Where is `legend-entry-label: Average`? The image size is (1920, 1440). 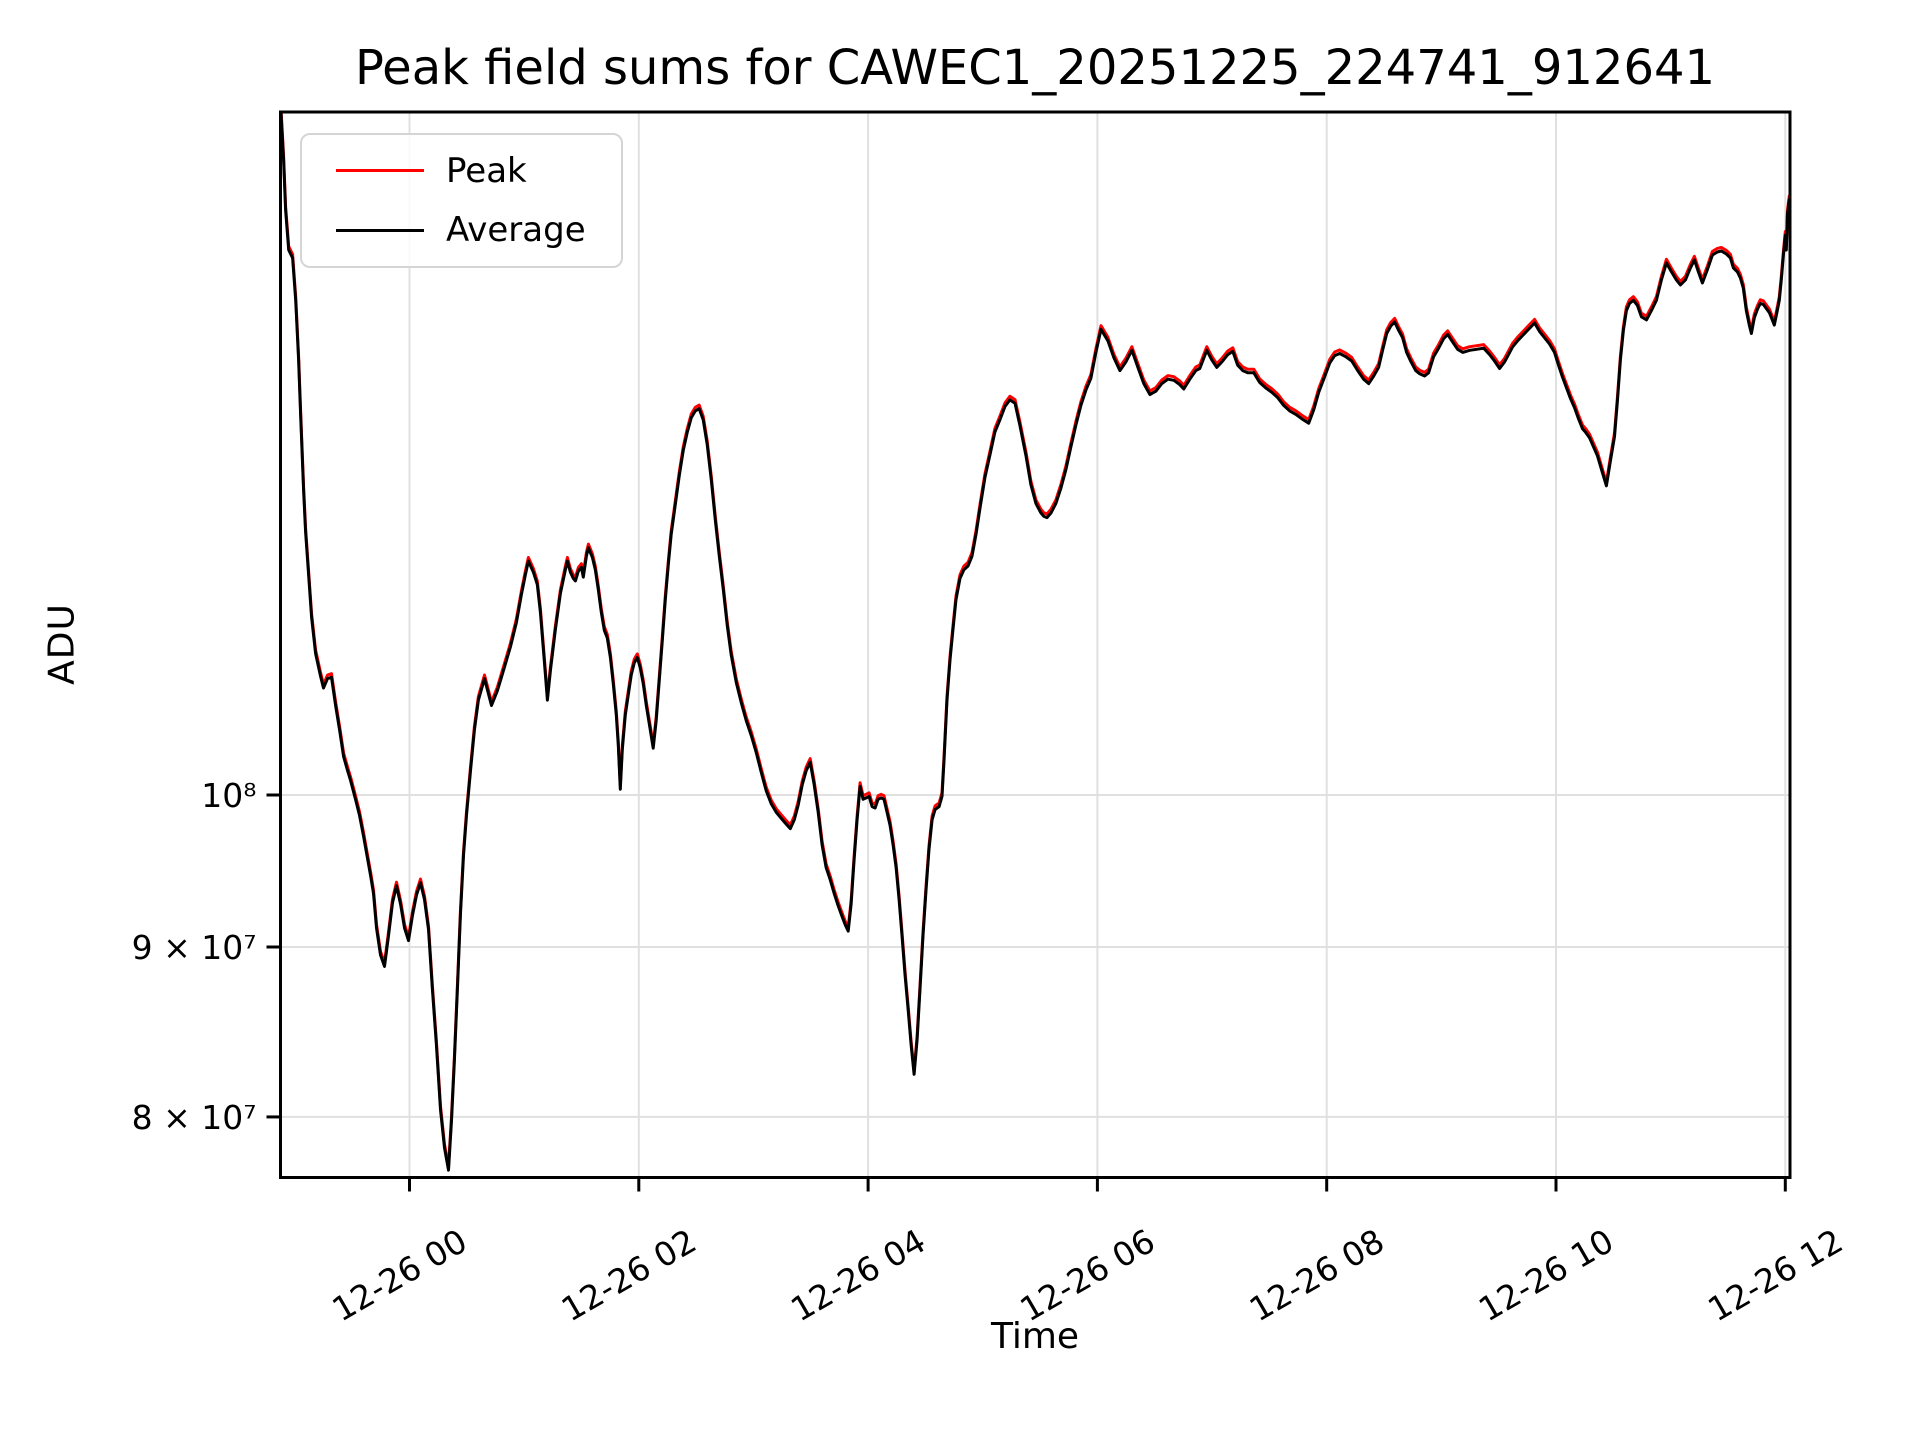 legend-entry-label: Average is located at coordinates (516, 230).